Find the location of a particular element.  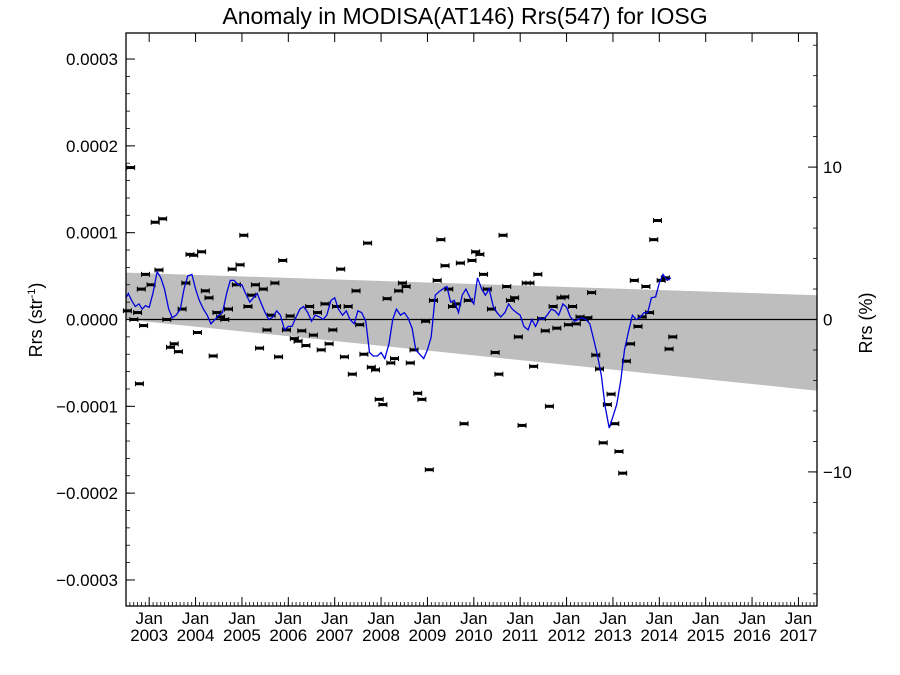

y-tick-label: 0.0003 is located at coordinates (92, 59).